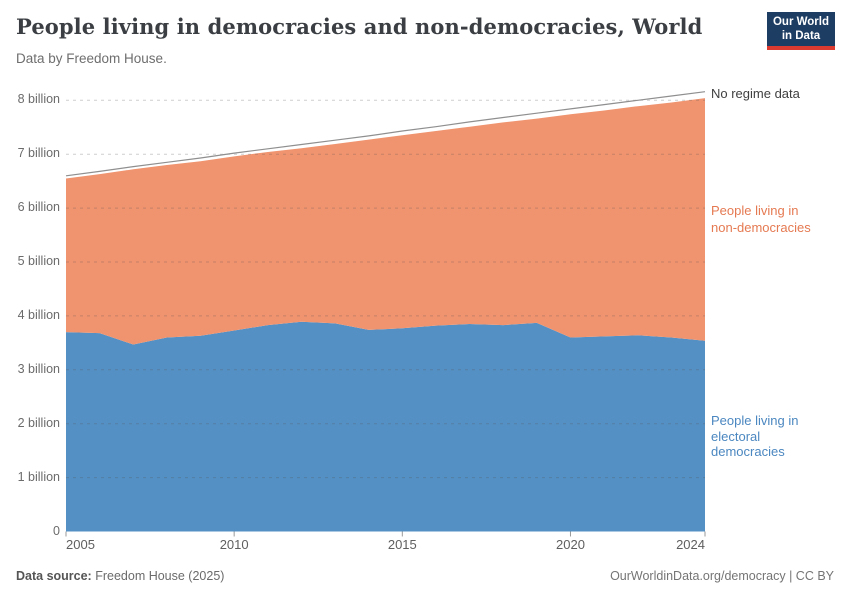  Describe the element at coordinates (402, 544) in the screenshot. I see `x-axis-label: 2015` at that location.